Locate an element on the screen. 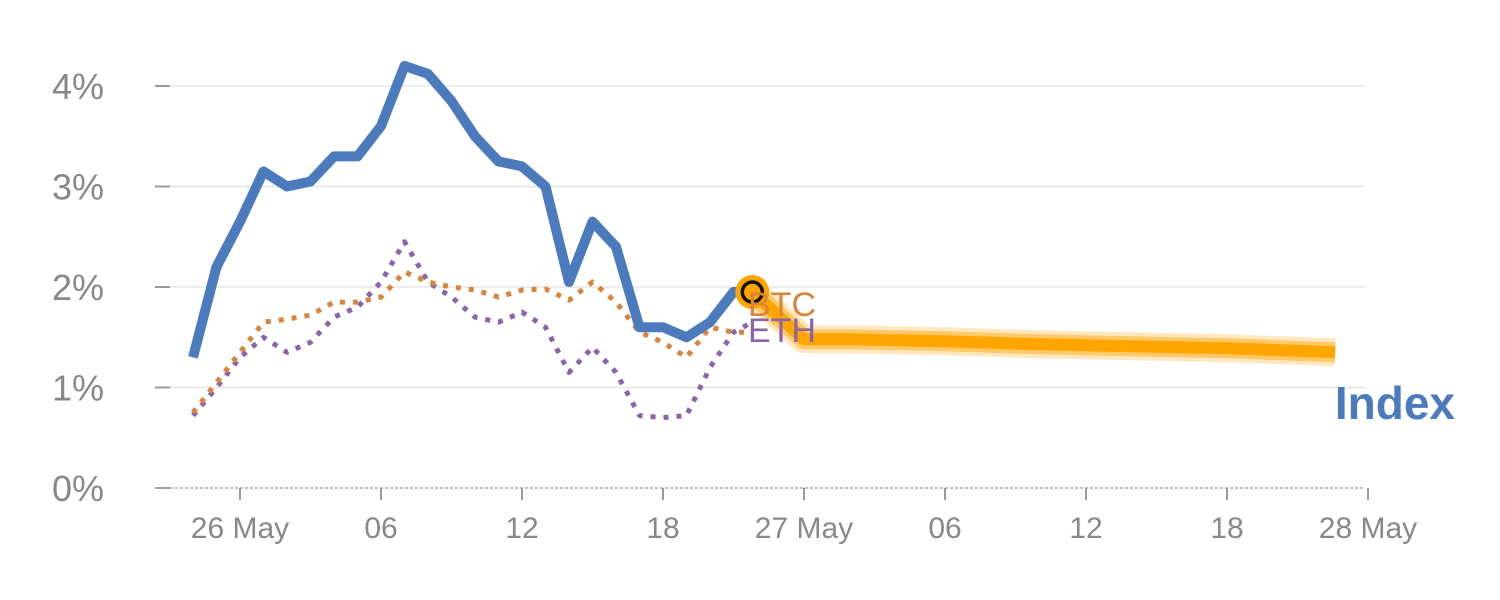 This screenshot has height=600, width=1500. x-tick-label: 27 May is located at coordinates (804, 528).